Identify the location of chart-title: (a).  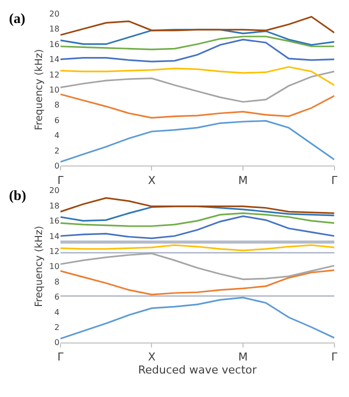
(17, 19).